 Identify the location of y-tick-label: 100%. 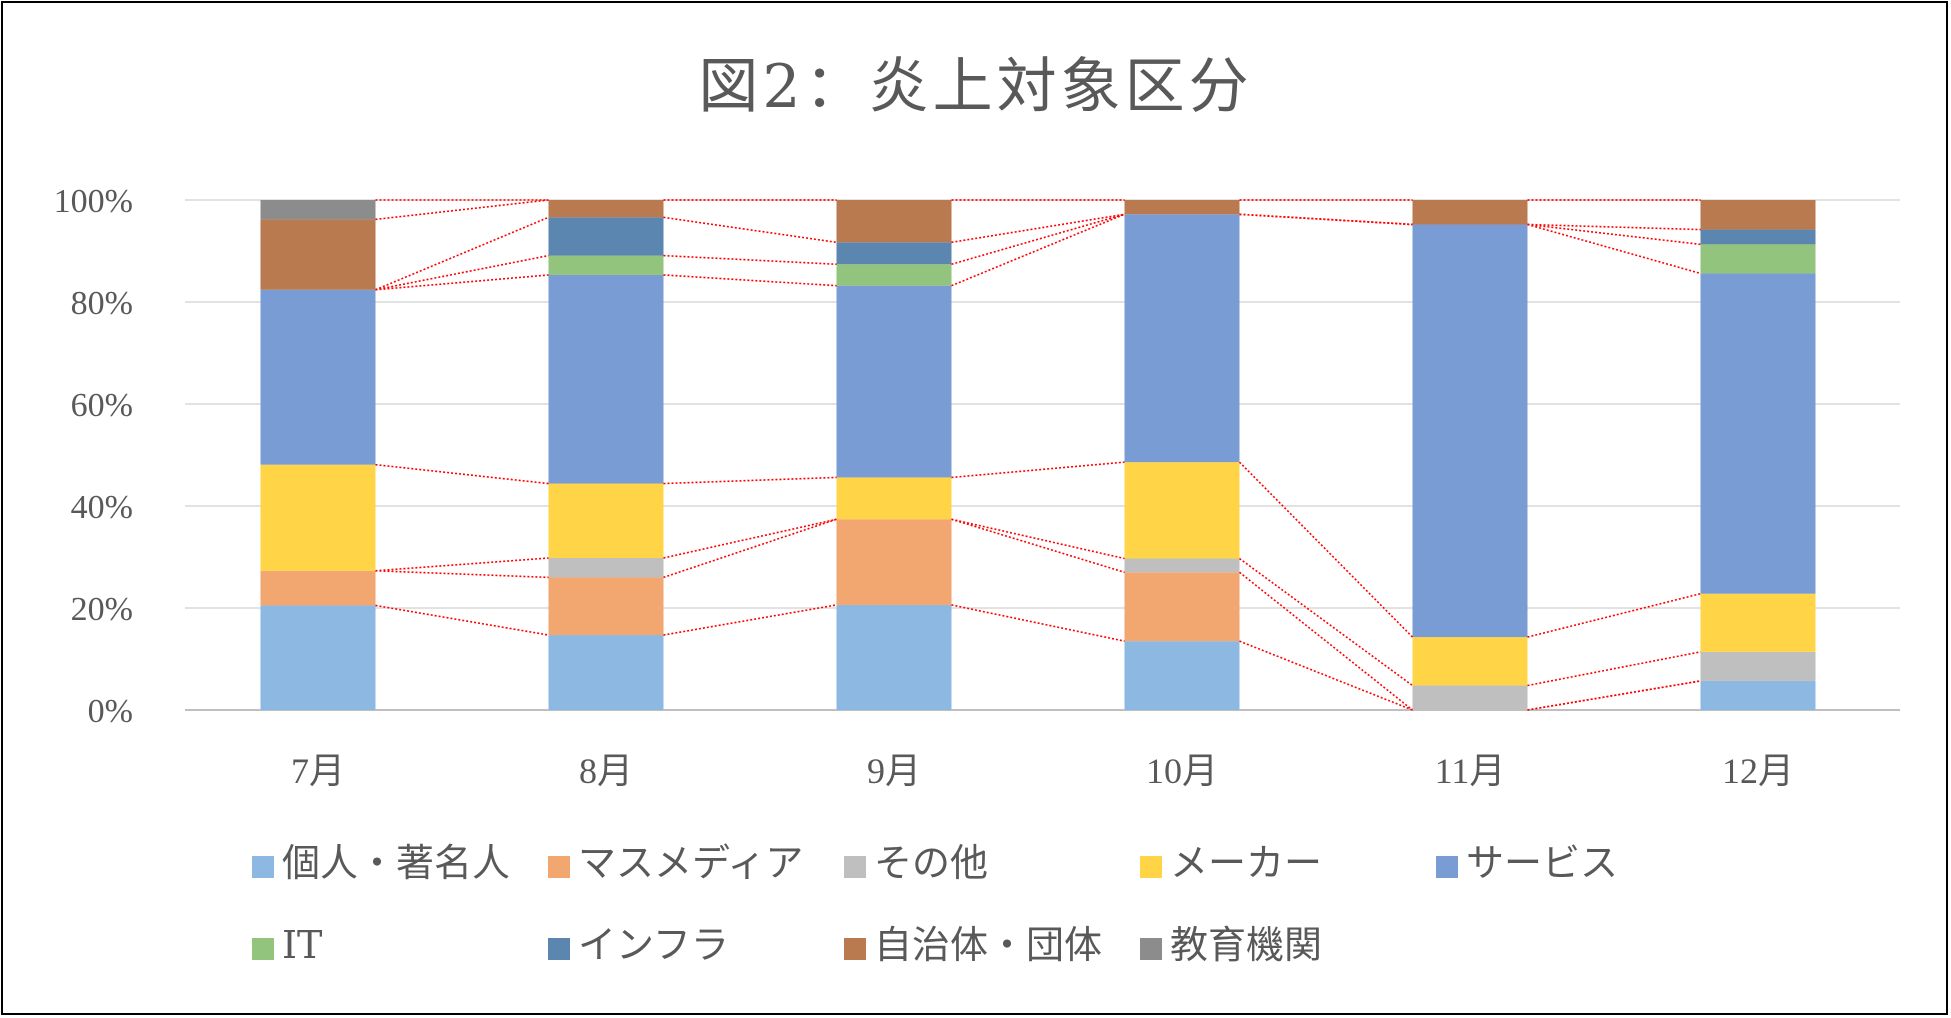
(93, 201).